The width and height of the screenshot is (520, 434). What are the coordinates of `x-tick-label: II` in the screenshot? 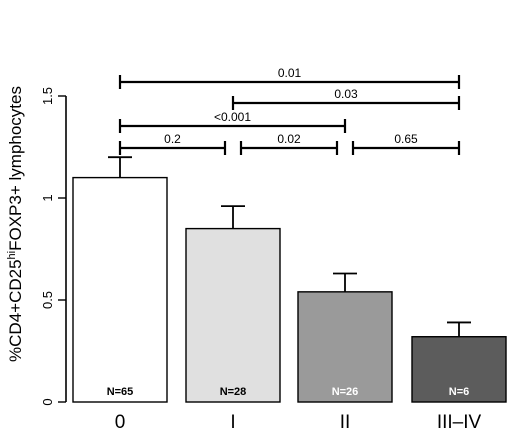 It's located at (345, 422).